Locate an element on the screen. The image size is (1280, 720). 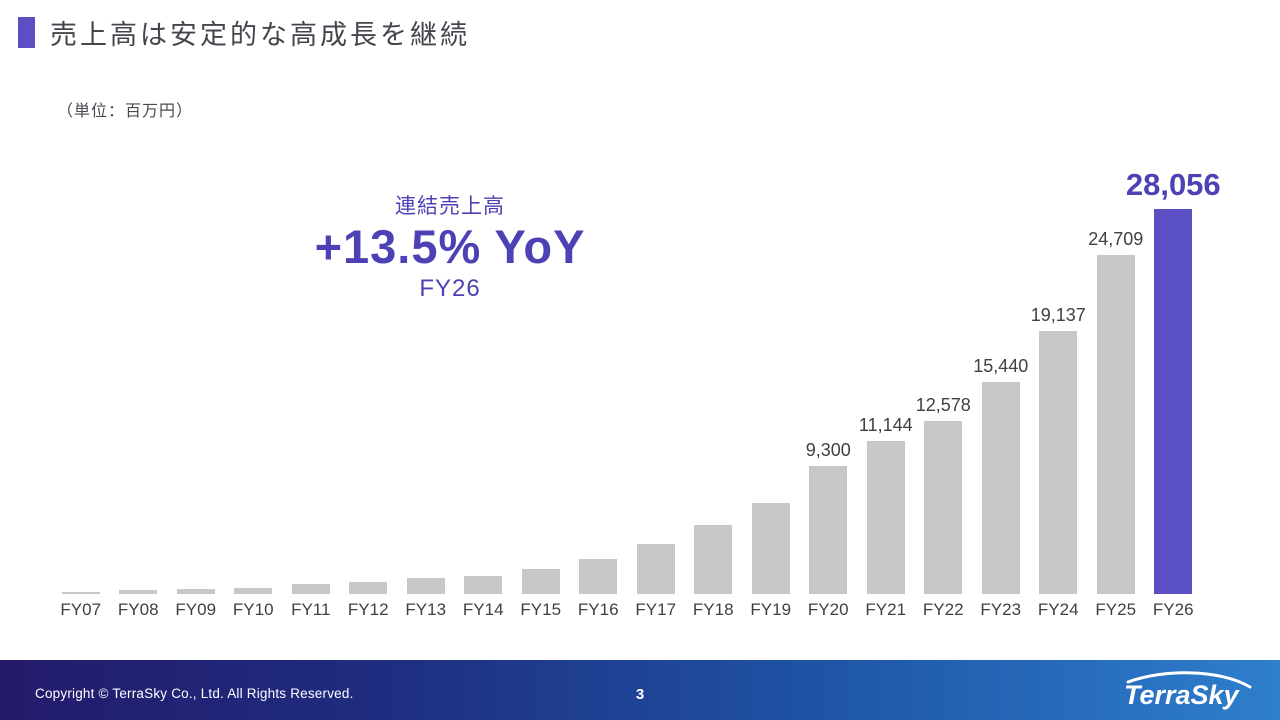
bar-fy09 is located at coordinates (195, 591).